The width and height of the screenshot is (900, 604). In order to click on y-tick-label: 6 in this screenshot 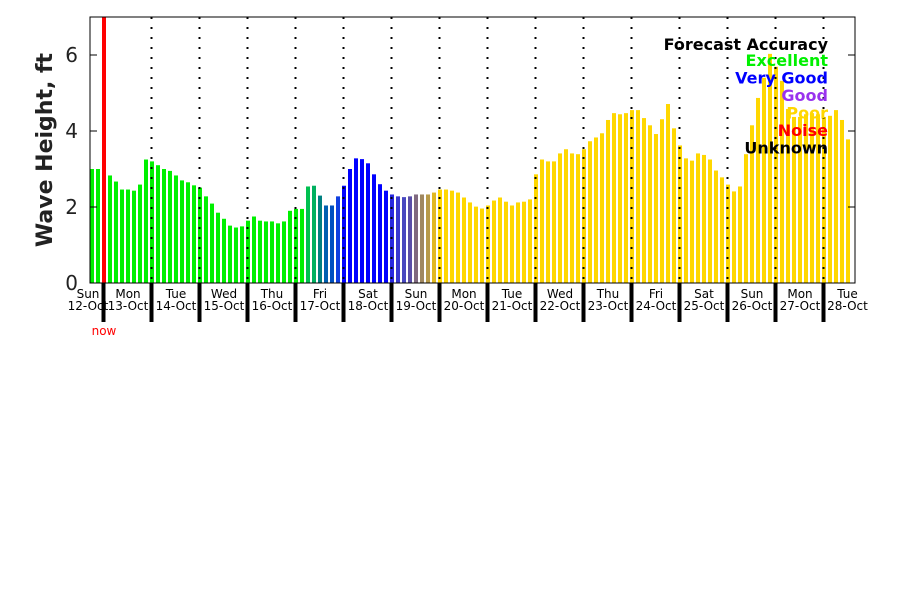, I will do `click(71, 55)`.